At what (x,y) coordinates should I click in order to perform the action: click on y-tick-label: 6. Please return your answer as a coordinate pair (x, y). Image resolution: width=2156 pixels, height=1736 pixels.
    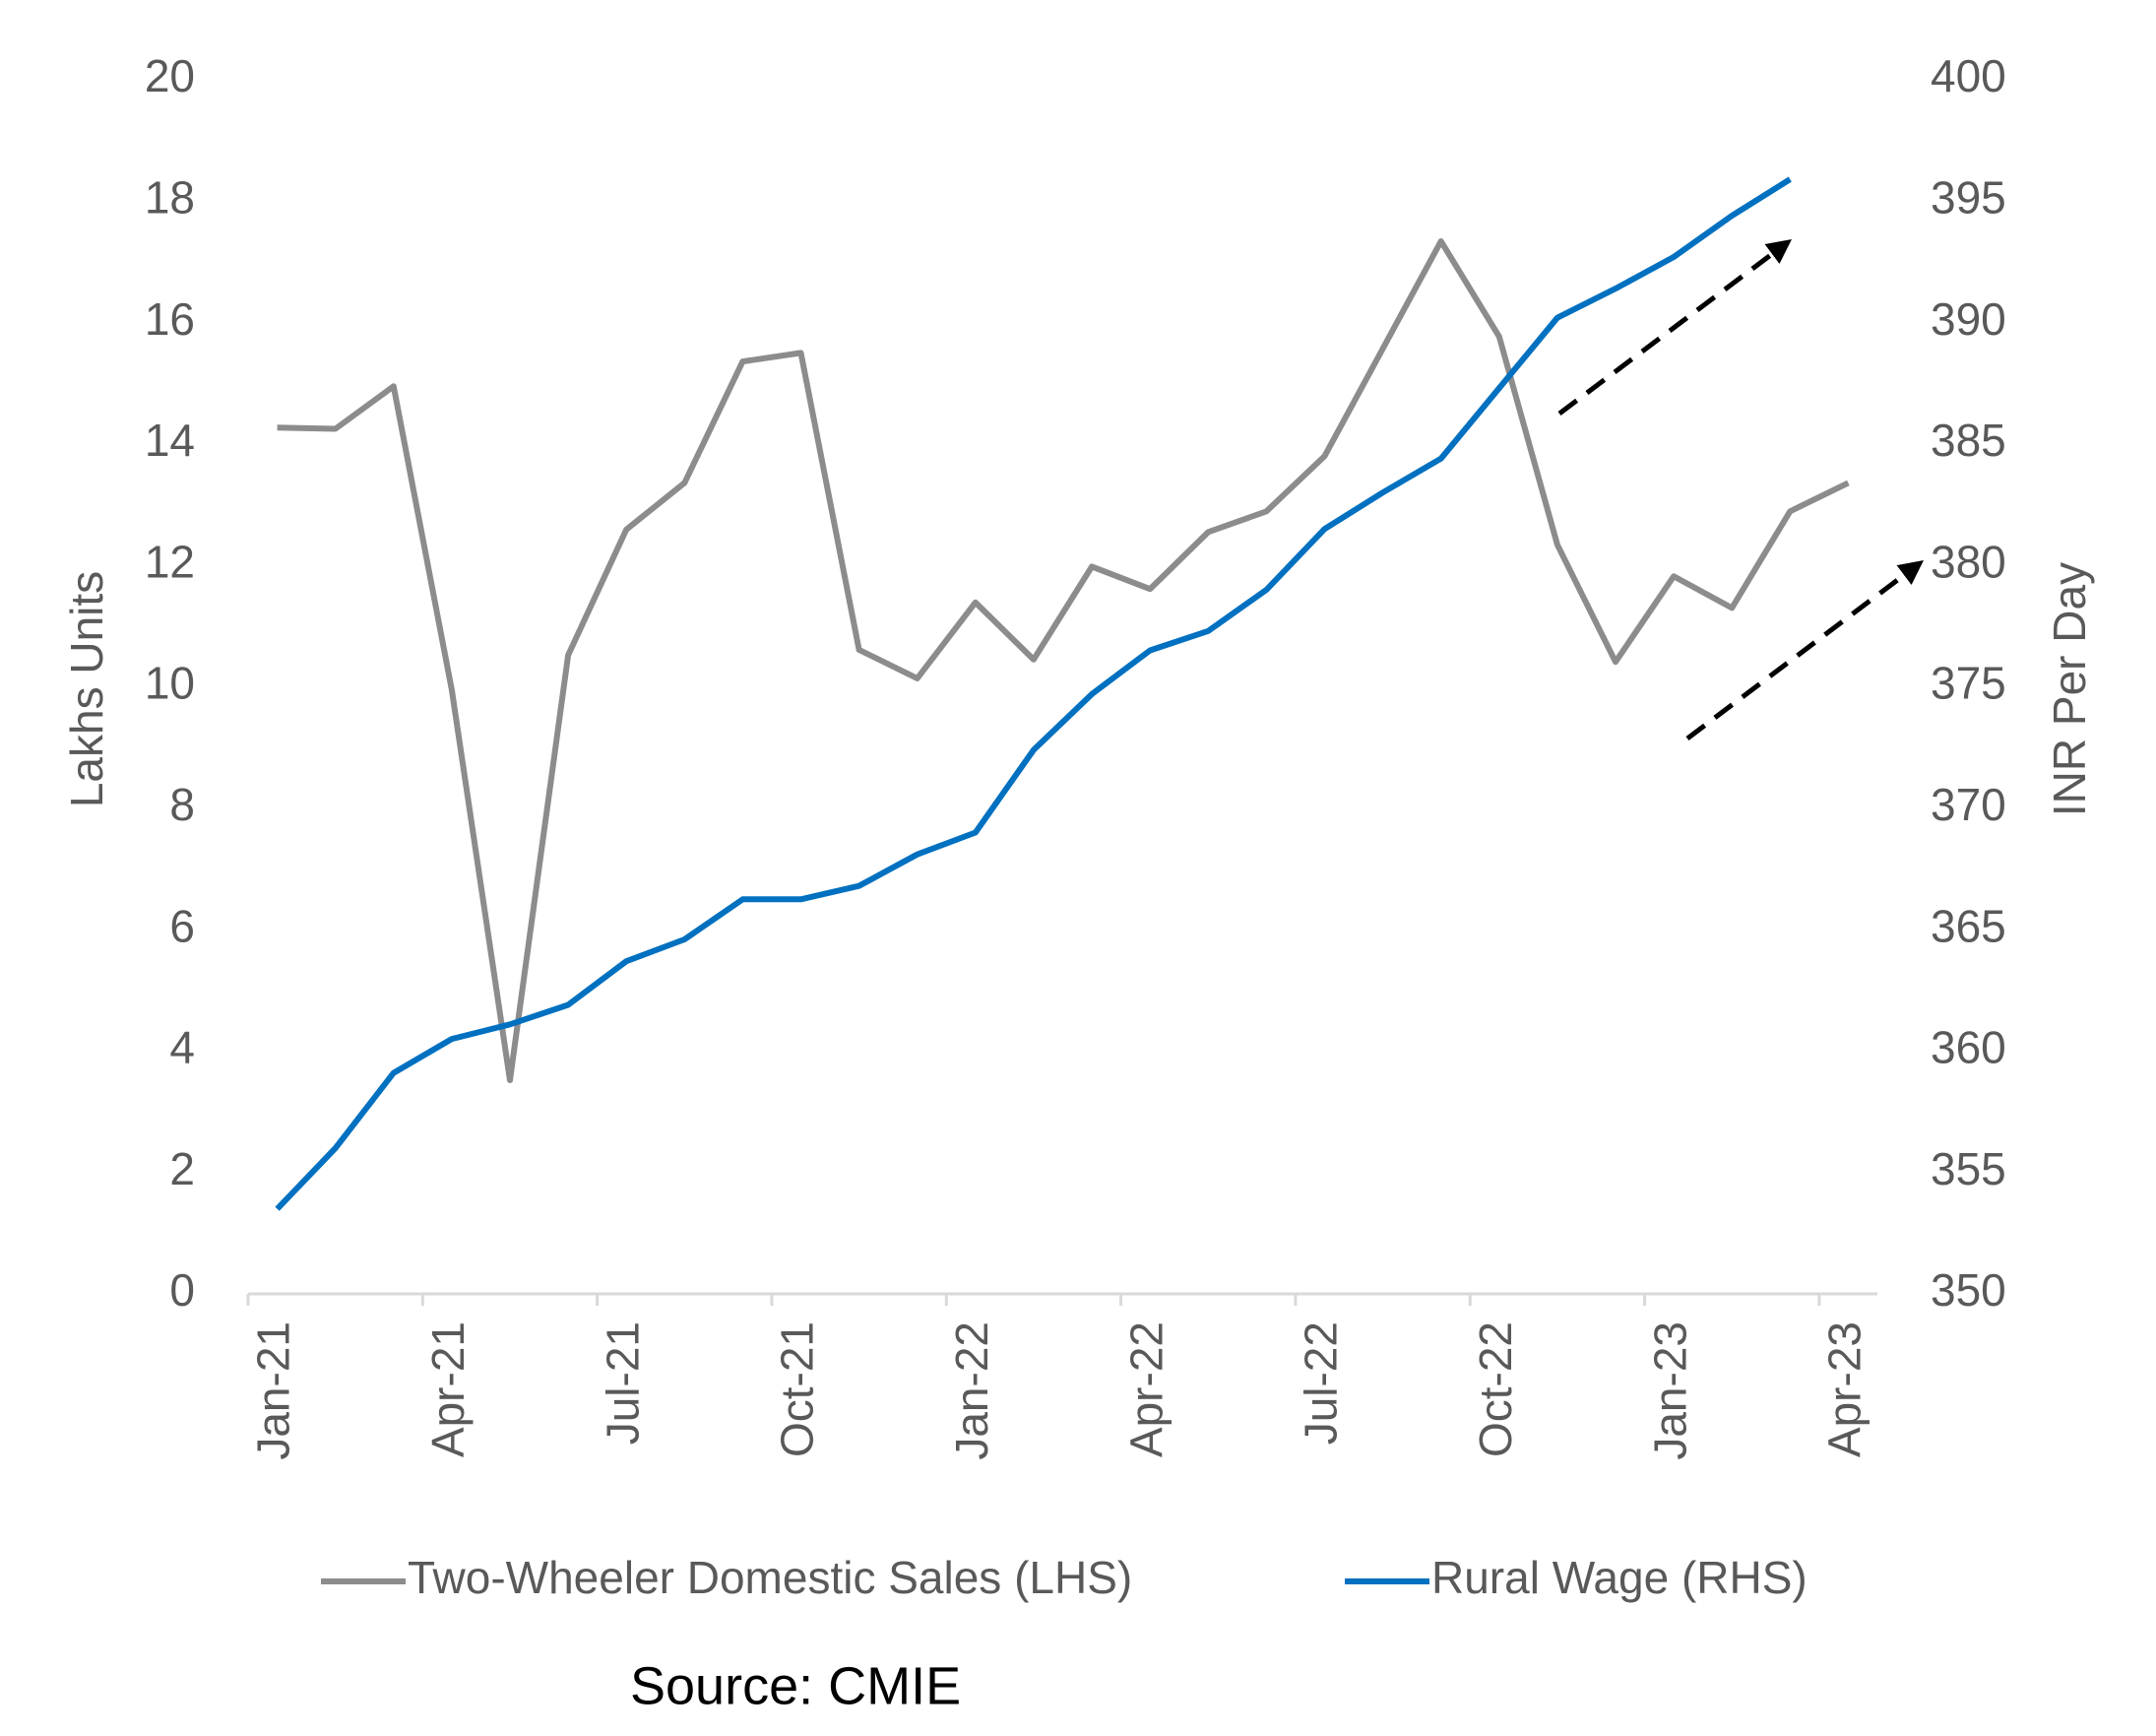
    Looking at the image, I should click on (182, 925).